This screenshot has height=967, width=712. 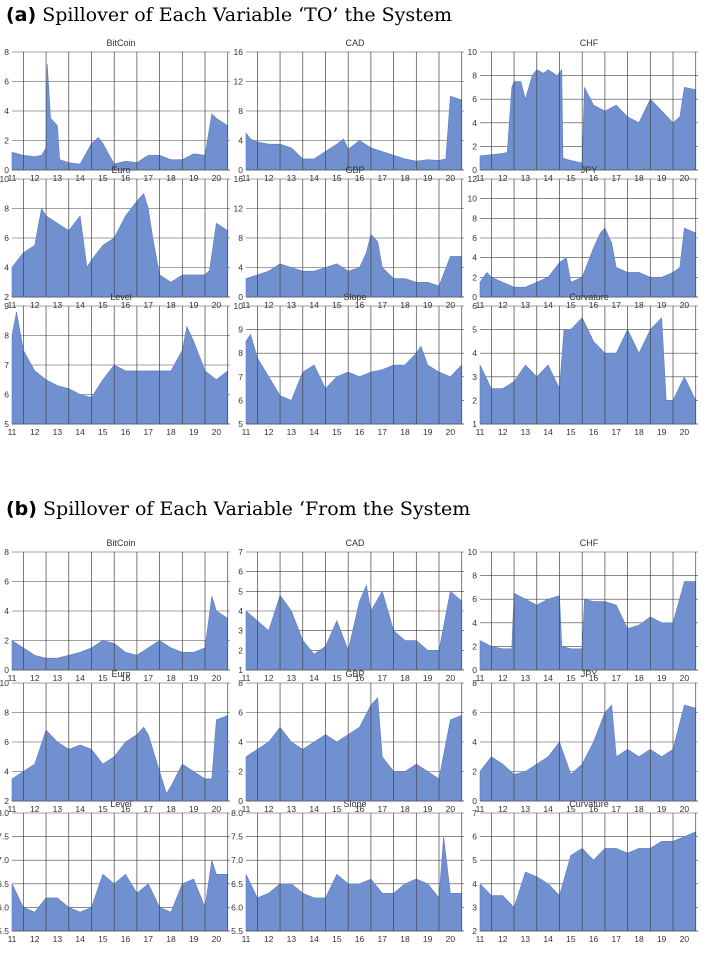 What do you see at coordinates (120, 674) in the screenshot?
I see `panel-title: Euro` at bounding box center [120, 674].